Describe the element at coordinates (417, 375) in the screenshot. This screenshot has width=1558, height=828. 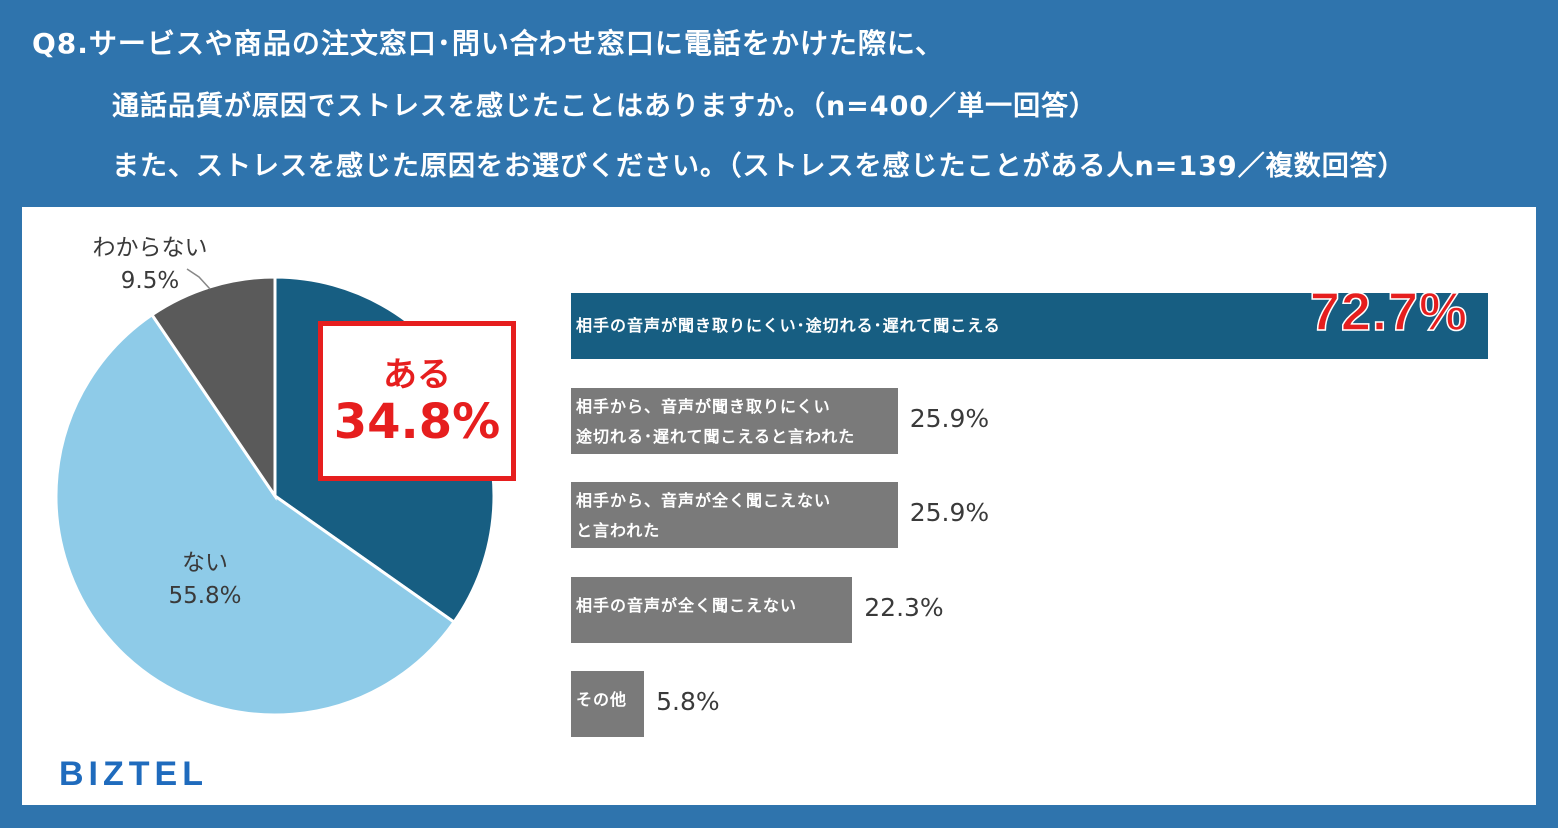
I see `pie-callout-aru-label: ある` at that location.